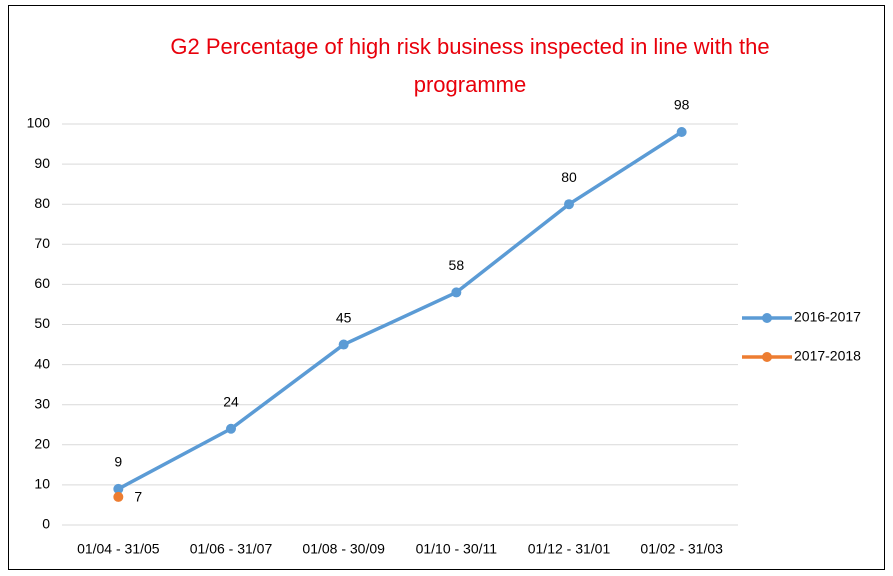  I want to click on legend-label: 2016-2017, so click(827, 317).